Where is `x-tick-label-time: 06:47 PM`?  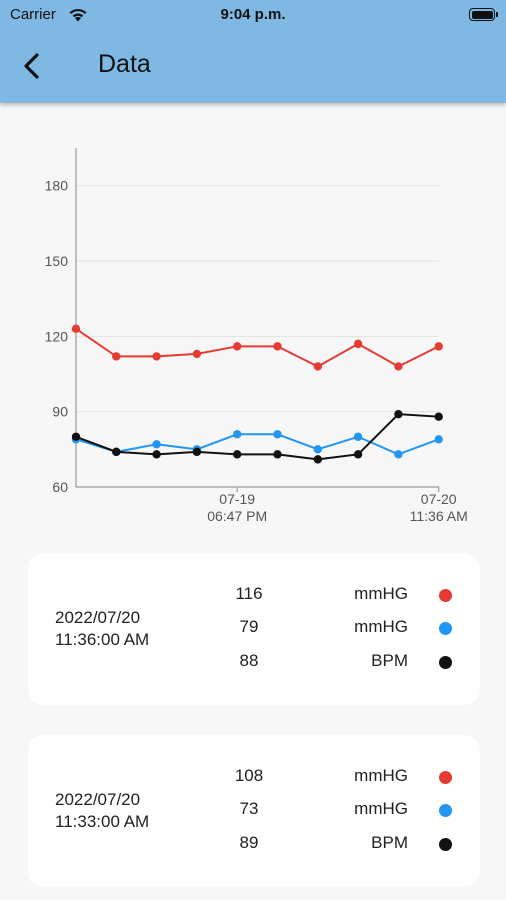 x-tick-label-time: 06:47 PM is located at coordinates (237, 516).